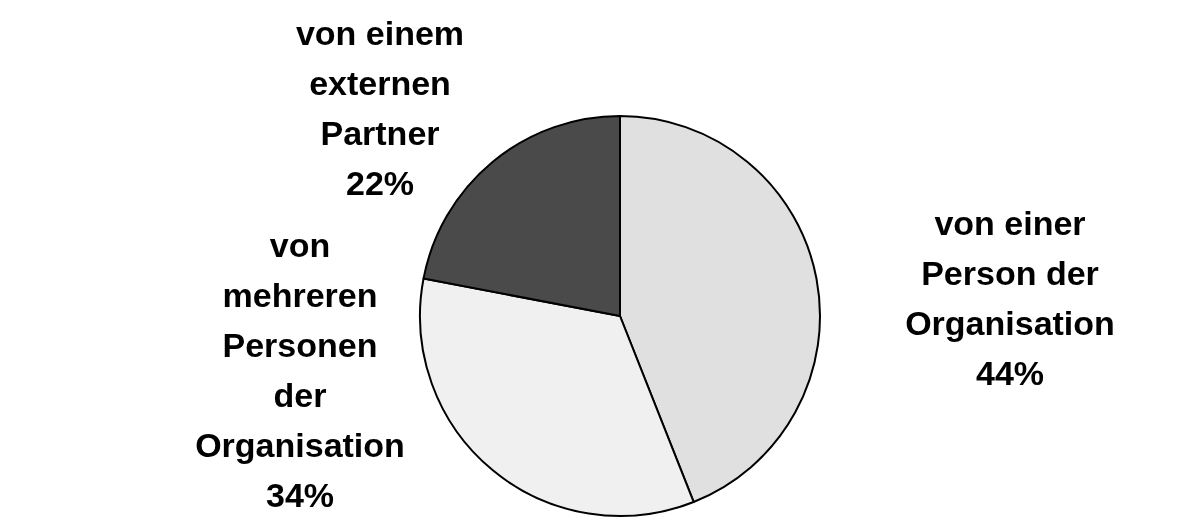 The height and width of the screenshot is (528, 1181). I want to click on data-label: 22%, so click(380, 183).